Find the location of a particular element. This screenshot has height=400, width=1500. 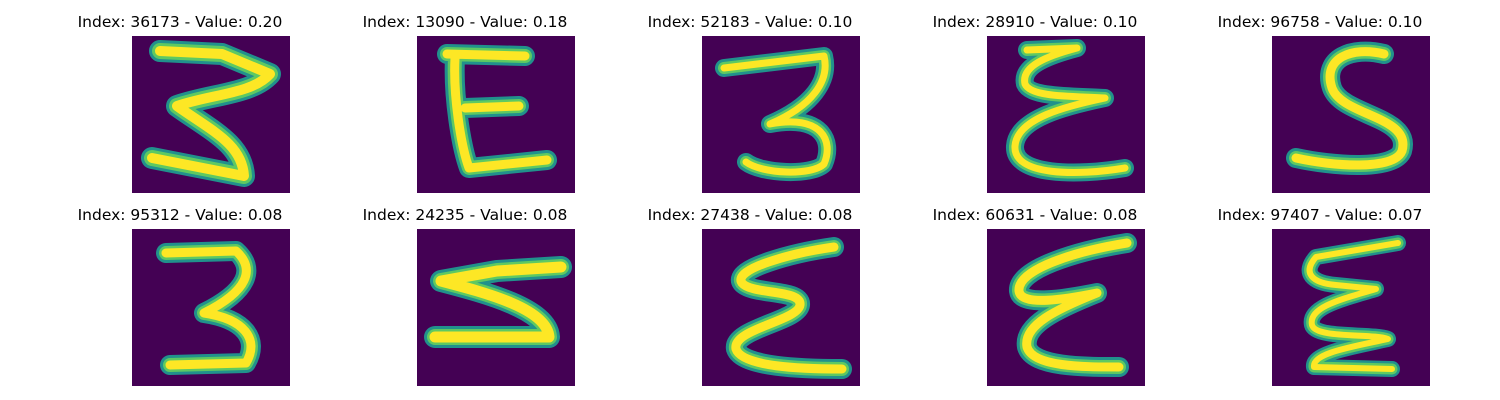

panel-title: Index: 52183 - Value: 0.10 is located at coordinates (750, 22).